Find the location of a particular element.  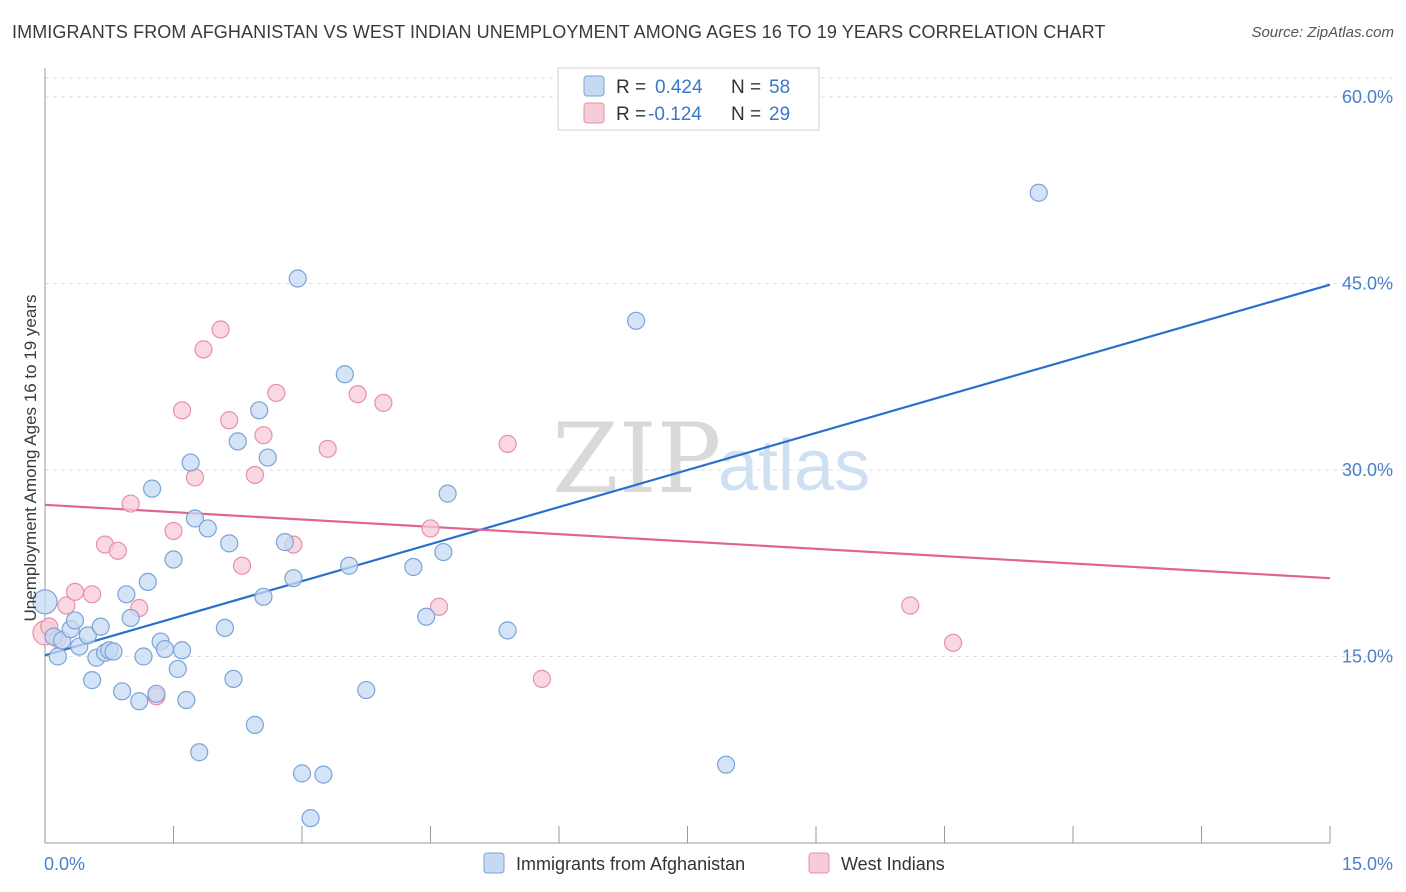

bottom-legend-swatch-pink is located at coordinates (819, 863).